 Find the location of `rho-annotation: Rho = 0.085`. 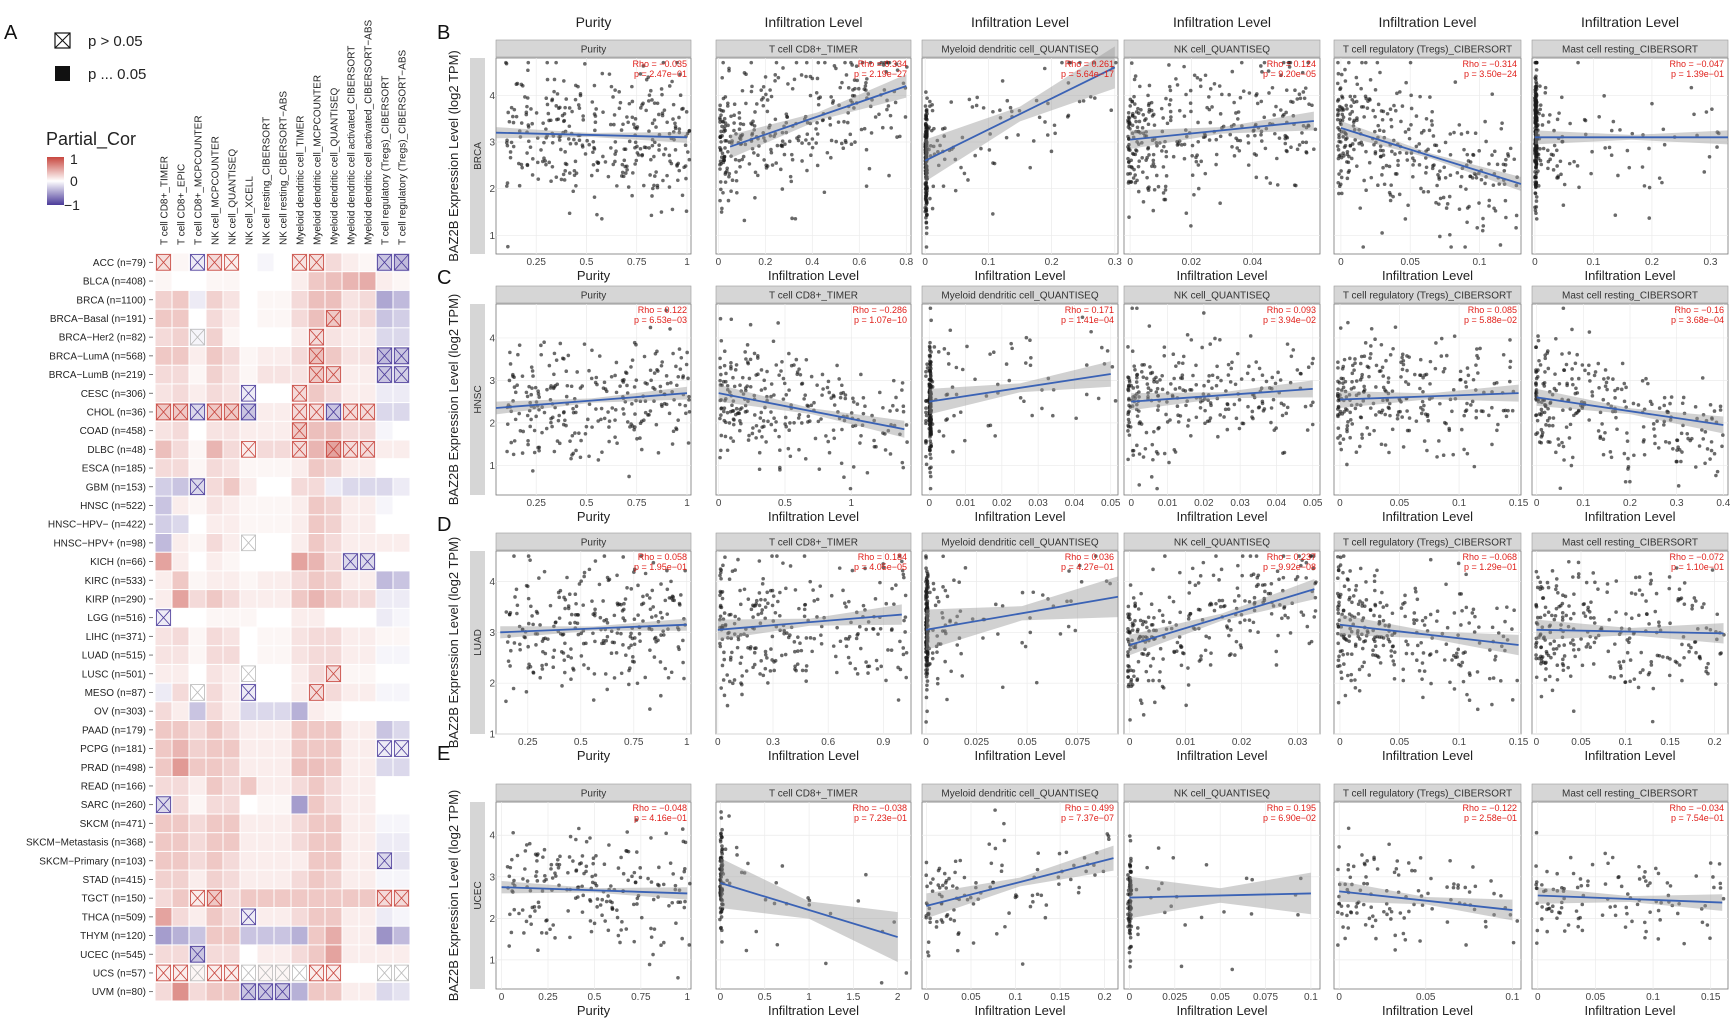

rho-annotation: Rho = 0.085 is located at coordinates (1492, 310).